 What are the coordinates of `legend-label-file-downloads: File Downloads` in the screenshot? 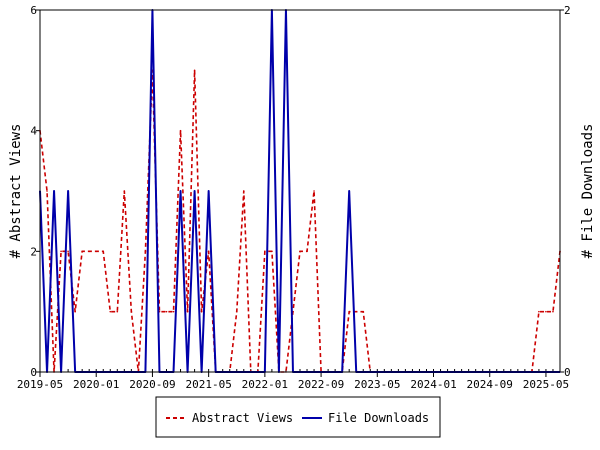 It's located at (378, 418).